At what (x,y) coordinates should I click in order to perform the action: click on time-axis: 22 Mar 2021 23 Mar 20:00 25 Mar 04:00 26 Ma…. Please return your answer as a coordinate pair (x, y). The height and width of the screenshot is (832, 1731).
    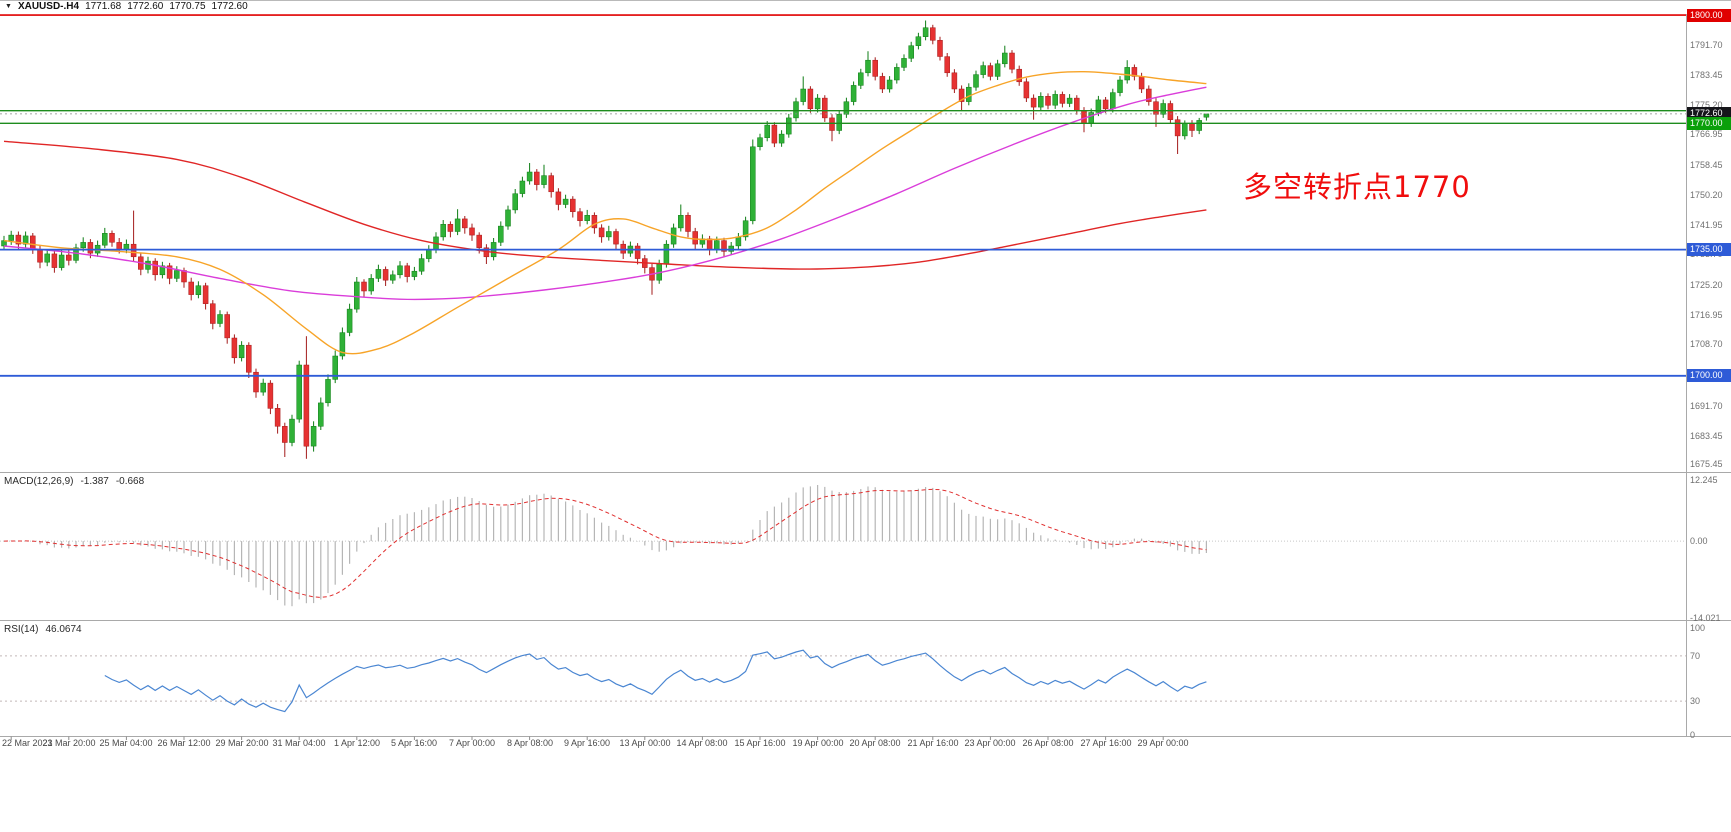
    Looking at the image, I should click on (843, 745).